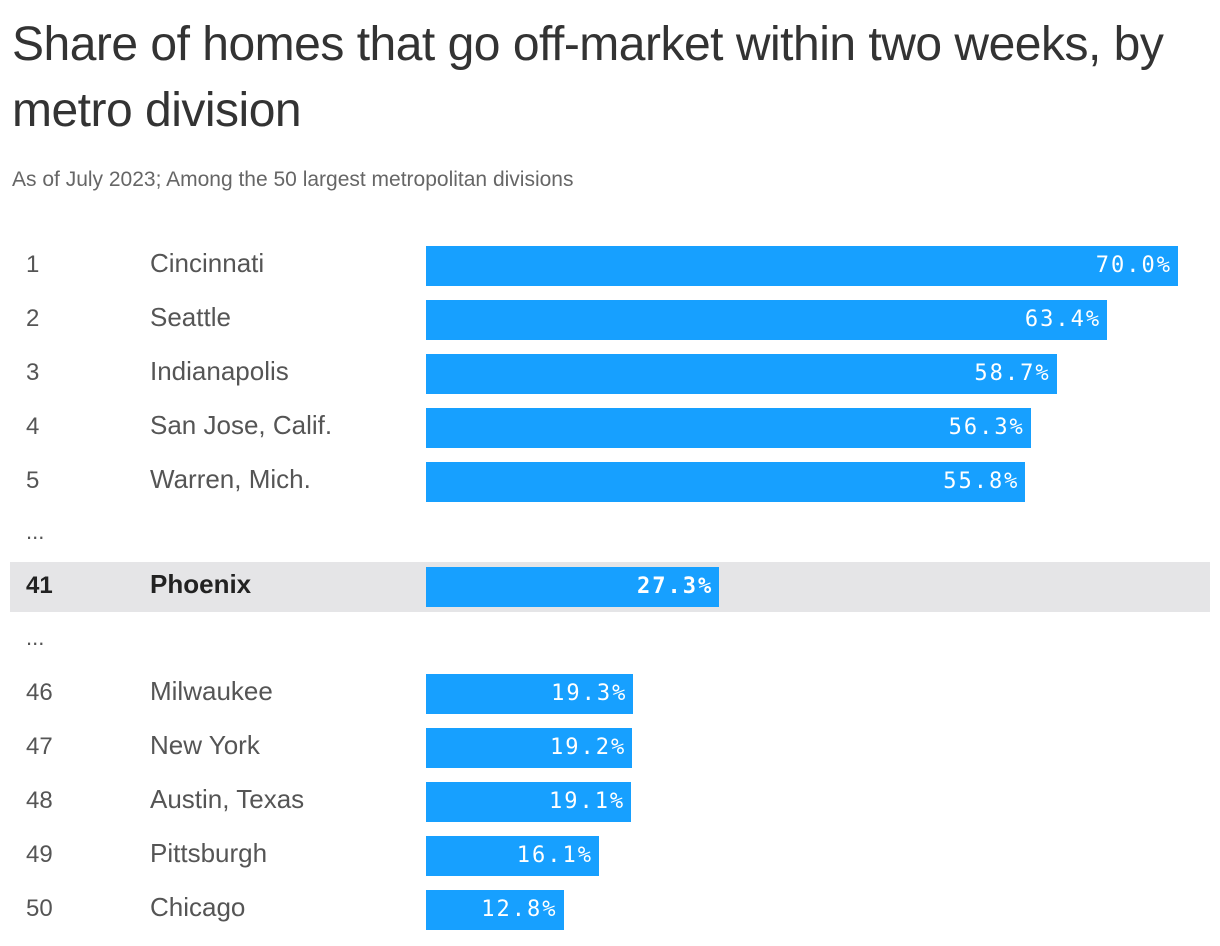  What do you see at coordinates (227, 799) in the screenshot?
I see `category-label: Austin, Texas` at bounding box center [227, 799].